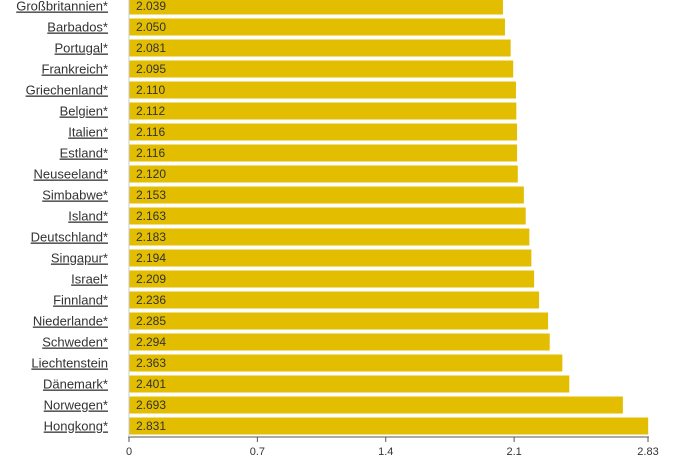 The image size is (692, 473). Describe the element at coordinates (151, 237) in the screenshot. I see `value-label: 2.183` at that location.